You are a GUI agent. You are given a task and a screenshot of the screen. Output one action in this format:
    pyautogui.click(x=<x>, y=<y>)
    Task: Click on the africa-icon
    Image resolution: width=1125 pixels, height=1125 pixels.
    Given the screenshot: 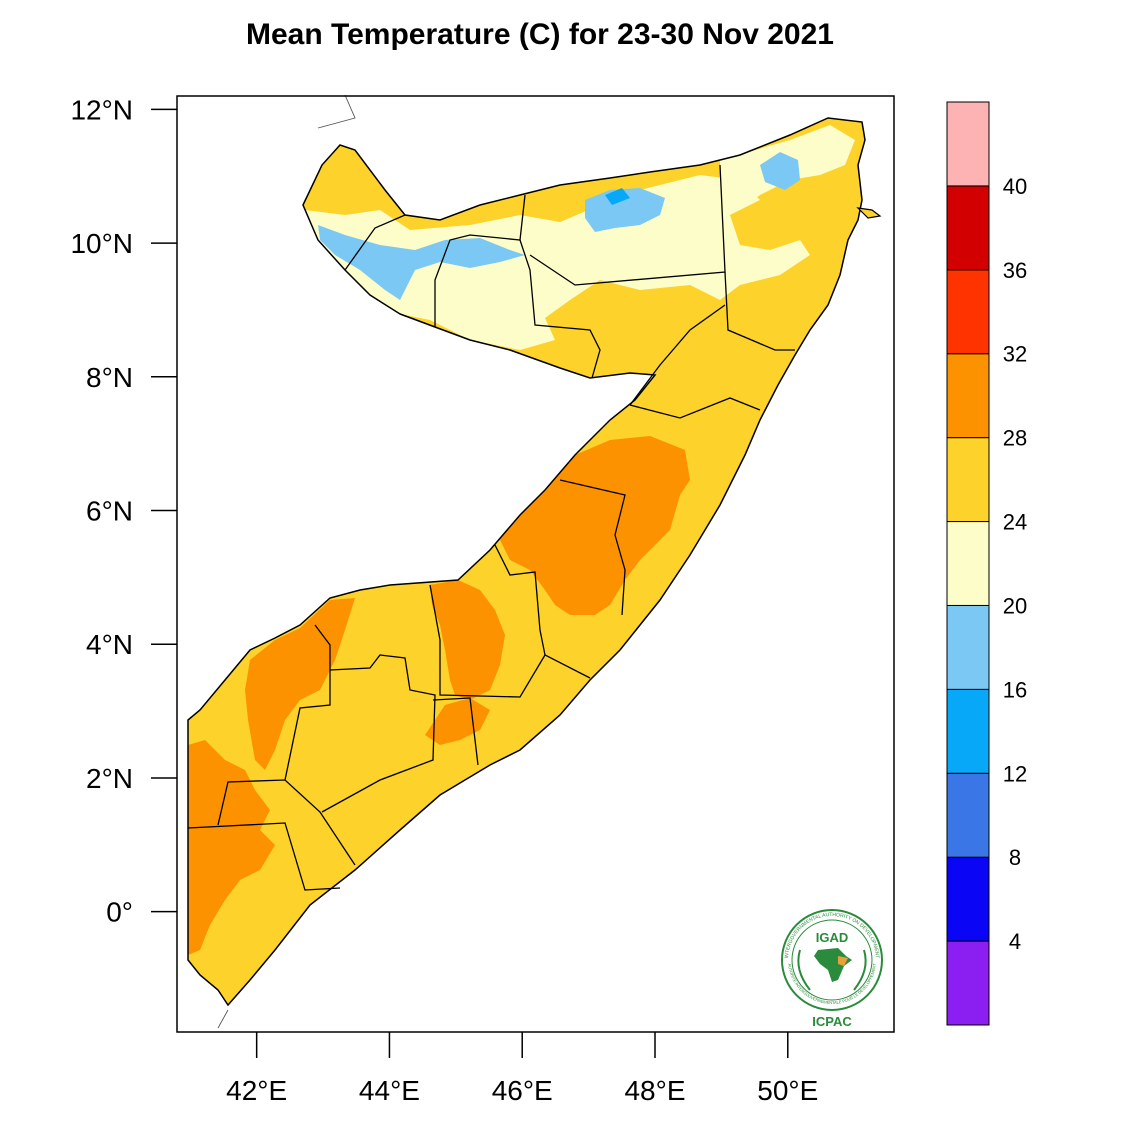 What is the action you would take?
    pyautogui.click(x=833, y=965)
    